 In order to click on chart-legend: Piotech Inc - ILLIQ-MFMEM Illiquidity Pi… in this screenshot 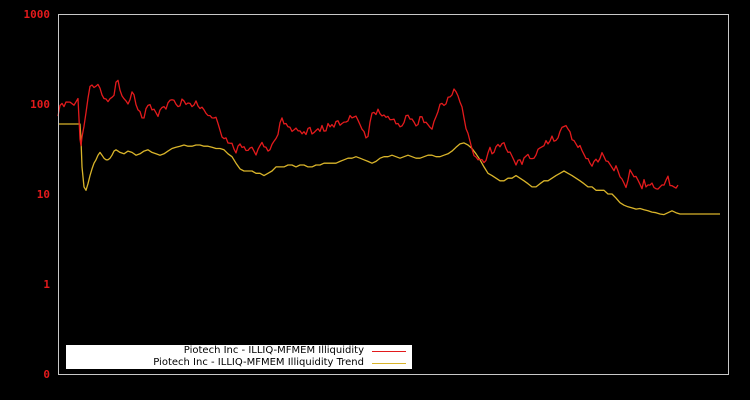, I will do `click(239, 357)`.